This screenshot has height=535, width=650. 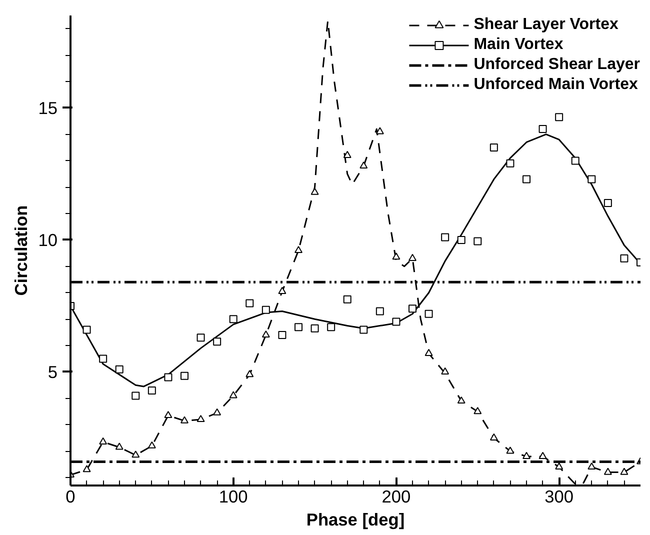 I want to click on x-tick-label: 200, so click(x=396, y=496).